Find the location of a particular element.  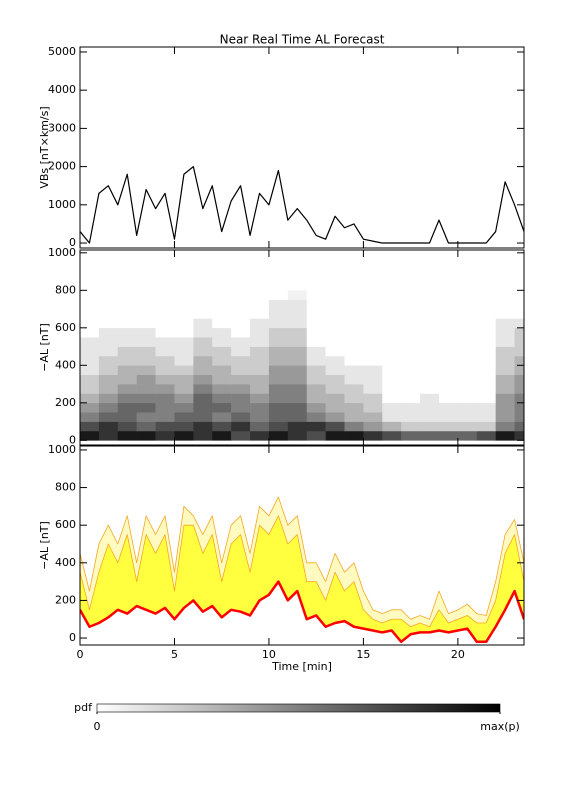

y-tick-label: 800 is located at coordinates (65, 289).